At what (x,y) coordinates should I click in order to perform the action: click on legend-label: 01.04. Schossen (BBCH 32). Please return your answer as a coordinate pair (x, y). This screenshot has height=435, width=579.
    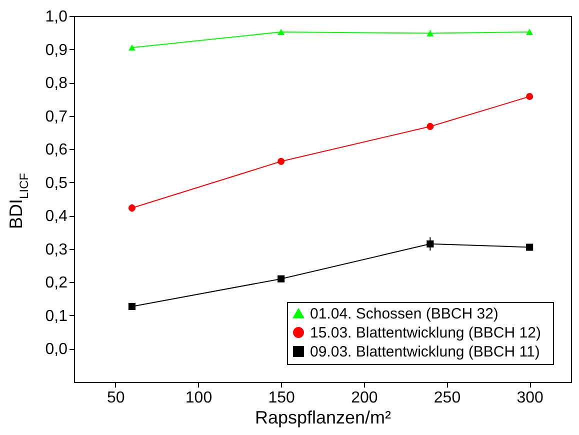
    Looking at the image, I should click on (404, 314).